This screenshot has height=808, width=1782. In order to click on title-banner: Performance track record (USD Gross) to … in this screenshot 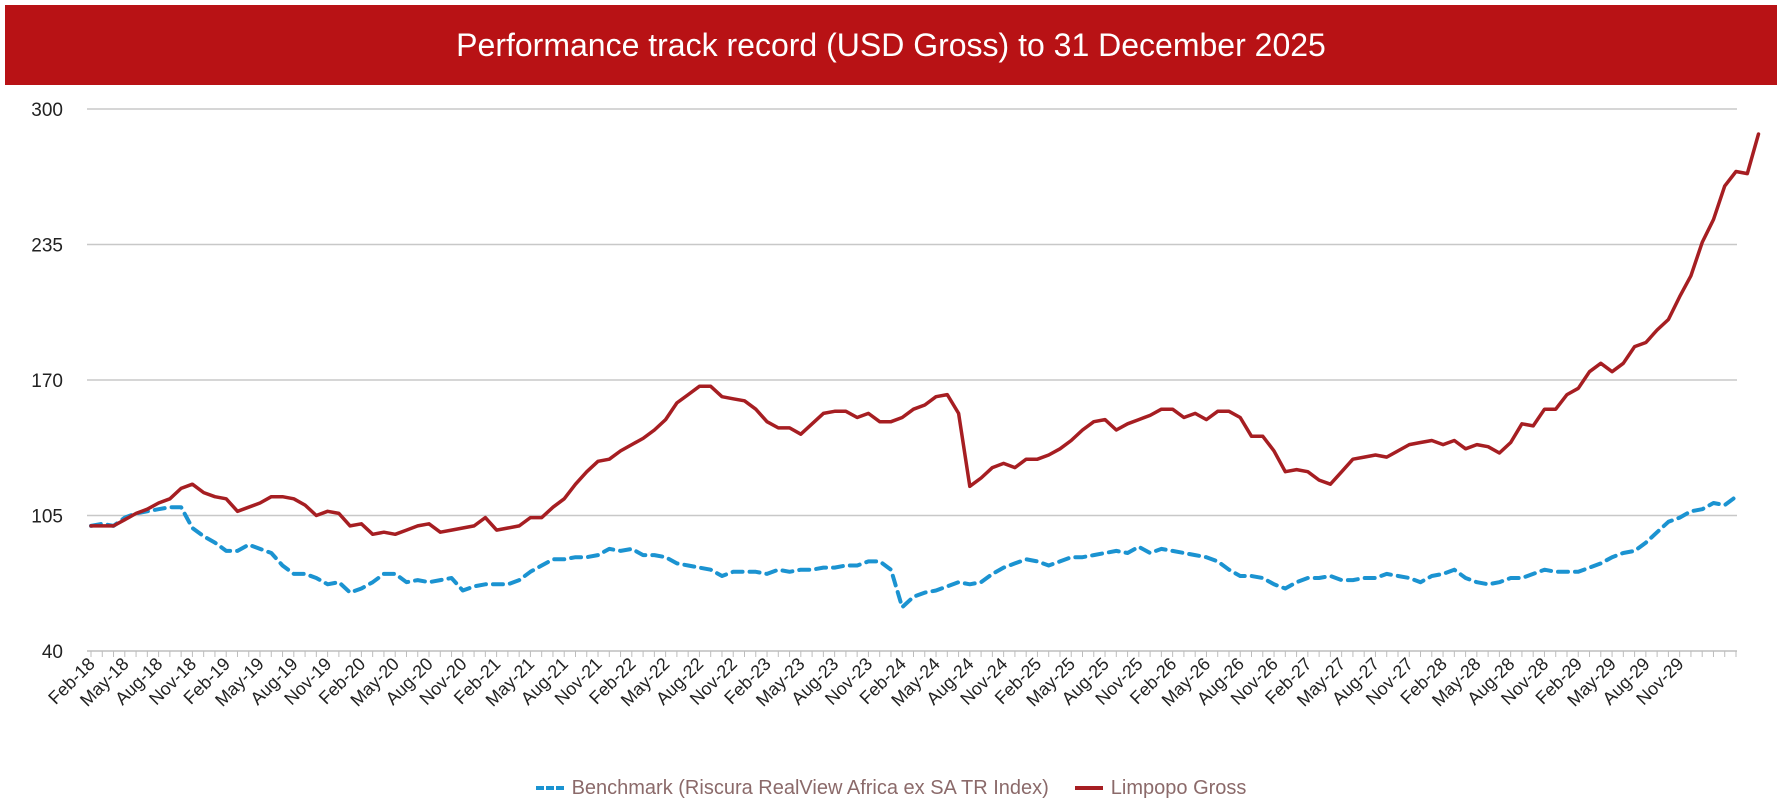, I will do `click(891, 45)`.